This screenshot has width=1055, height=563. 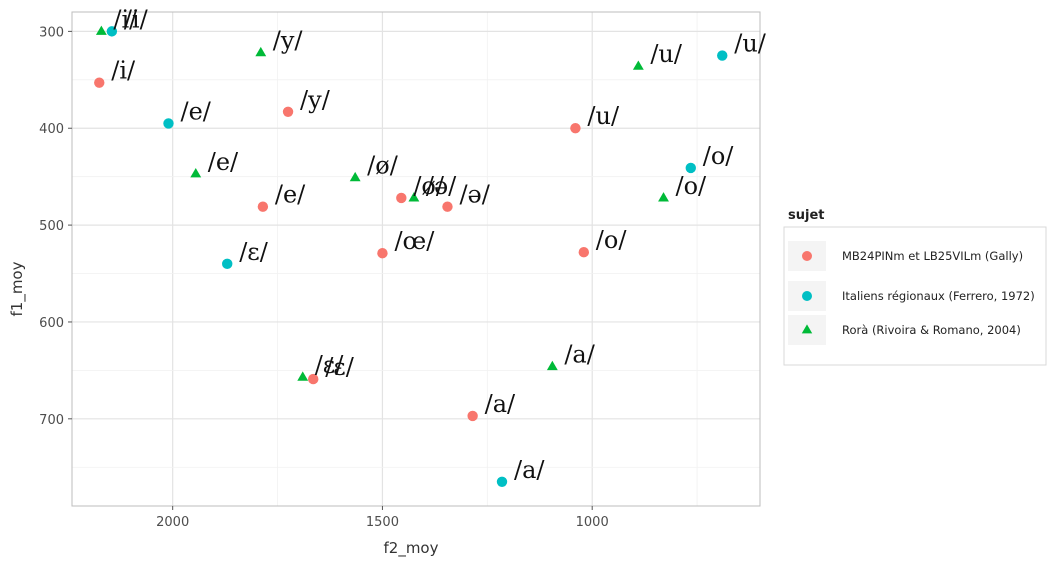 What do you see at coordinates (382, 522) in the screenshot?
I see `x-tick-label: 1500` at bounding box center [382, 522].